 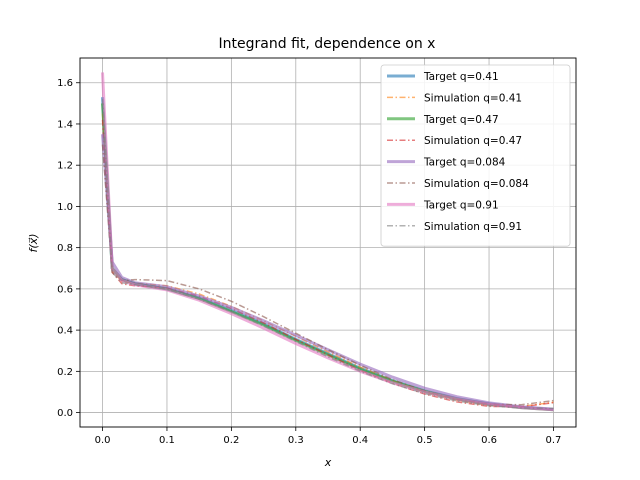 I want to click on legend-label: Target q=0.084, so click(x=464, y=163).